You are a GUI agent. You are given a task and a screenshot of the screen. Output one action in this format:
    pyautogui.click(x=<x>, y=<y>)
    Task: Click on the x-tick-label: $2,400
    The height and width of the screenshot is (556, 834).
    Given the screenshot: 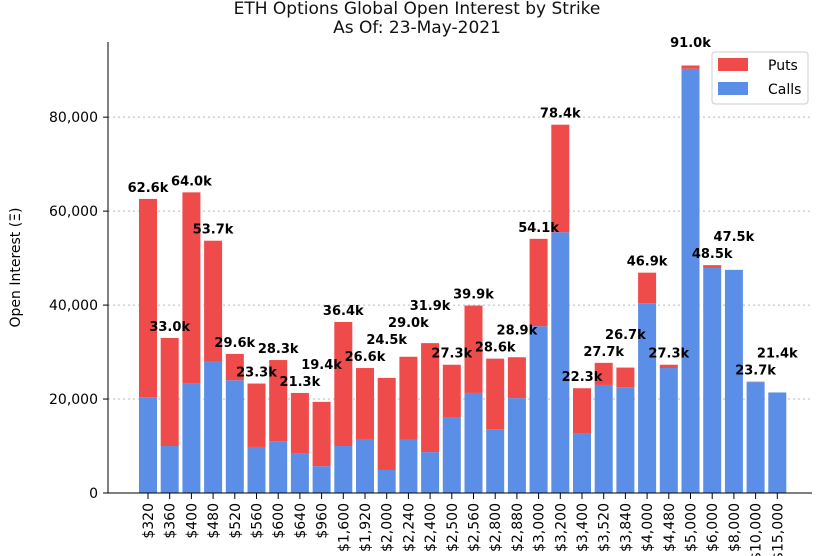 What is the action you would take?
    pyautogui.click(x=431, y=527)
    